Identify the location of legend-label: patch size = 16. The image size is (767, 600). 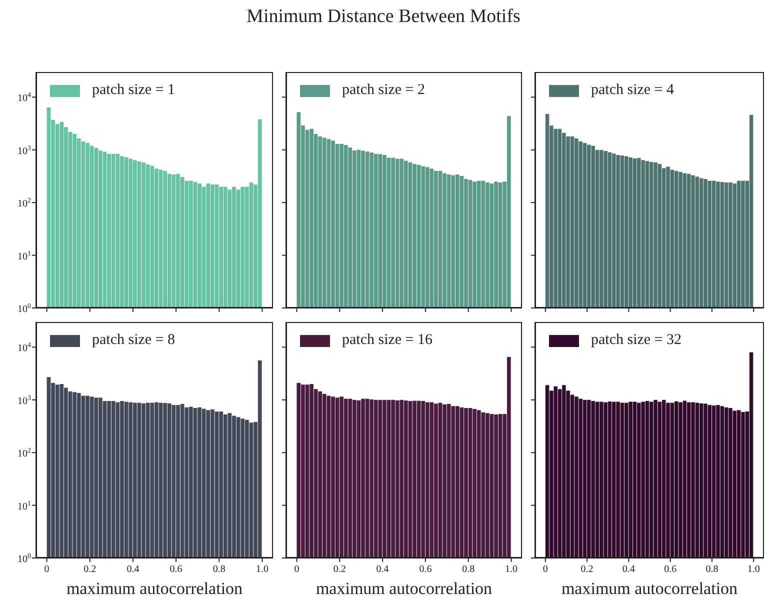
(387, 340).